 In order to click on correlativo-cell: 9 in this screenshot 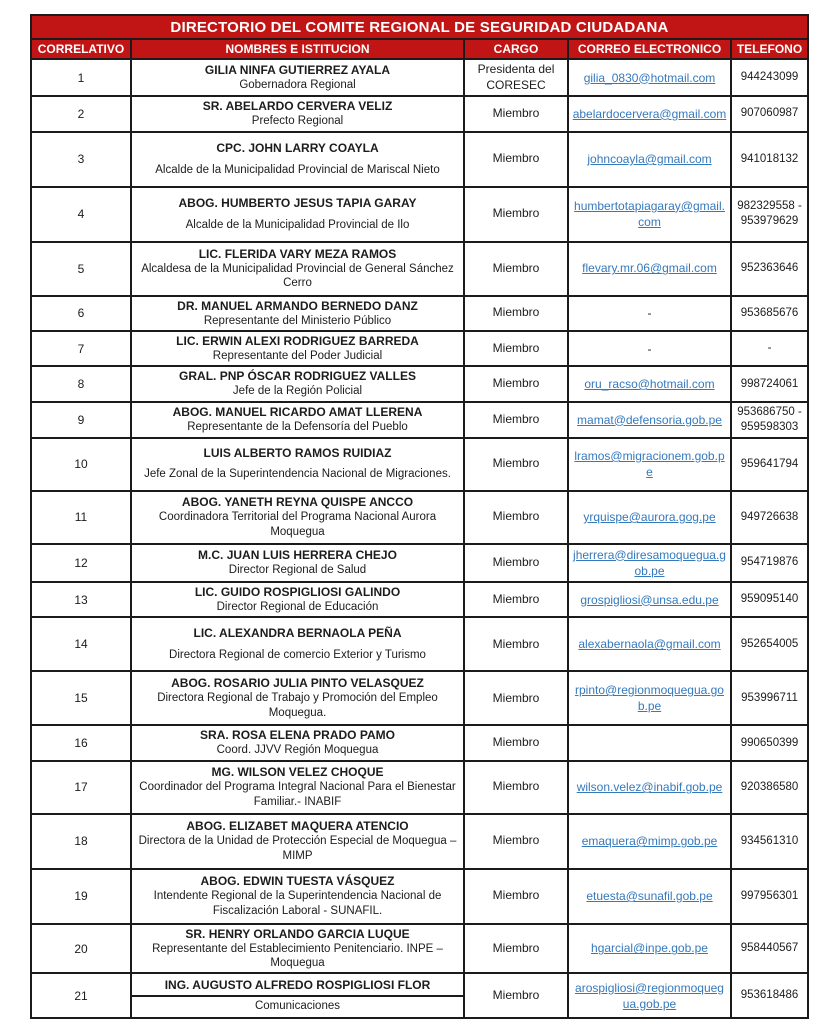, I will do `click(81, 419)`.